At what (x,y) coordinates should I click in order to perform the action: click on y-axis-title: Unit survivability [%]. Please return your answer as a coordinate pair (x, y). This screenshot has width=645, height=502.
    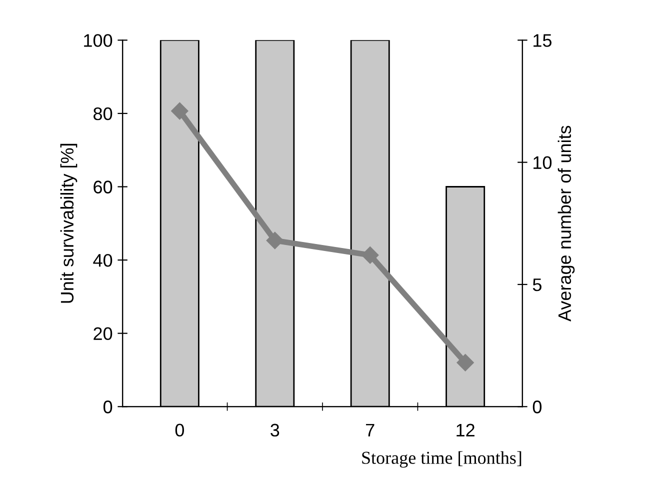
    Looking at the image, I should click on (69, 223).